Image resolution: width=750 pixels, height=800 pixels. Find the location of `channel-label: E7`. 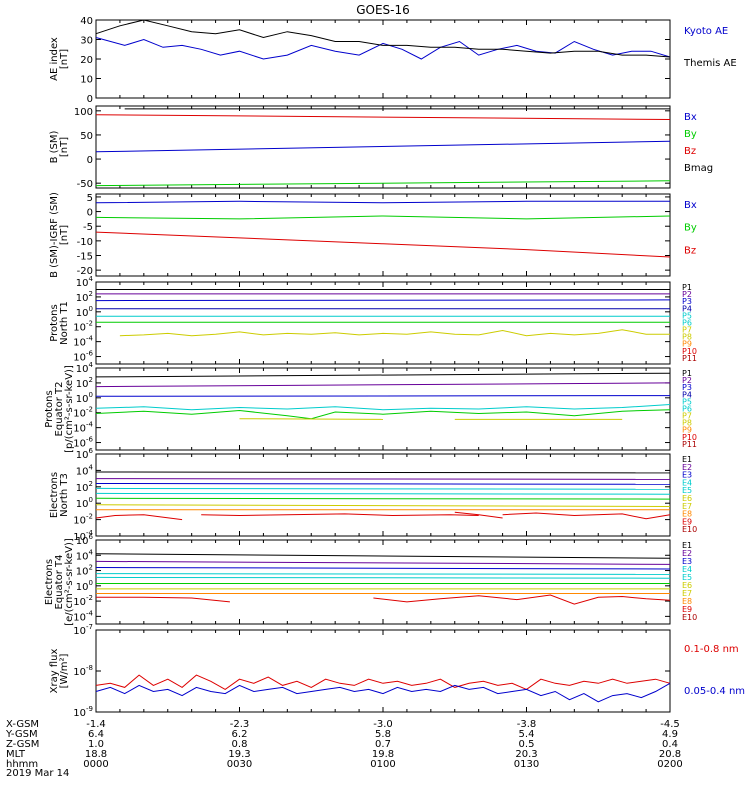

channel-label: E7 is located at coordinates (687, 593).